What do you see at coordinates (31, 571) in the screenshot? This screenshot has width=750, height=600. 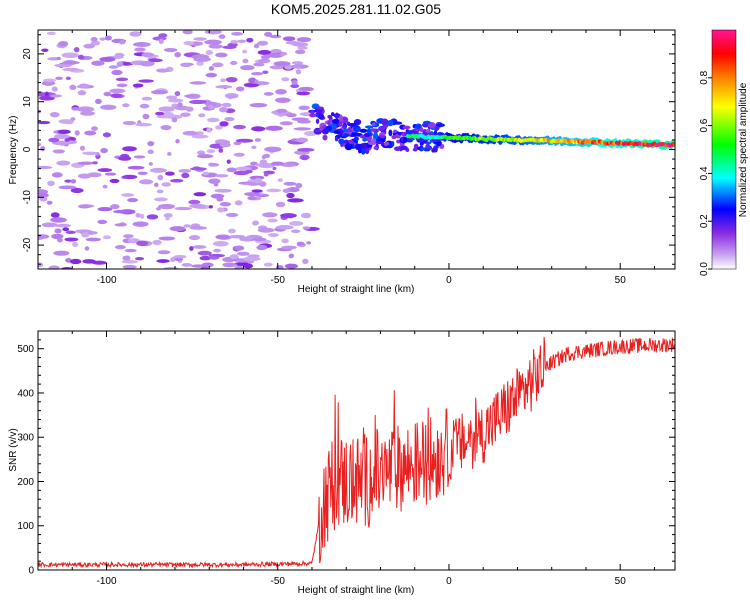 I see `y-tick-label: 0` at bounding box center [31, 571].